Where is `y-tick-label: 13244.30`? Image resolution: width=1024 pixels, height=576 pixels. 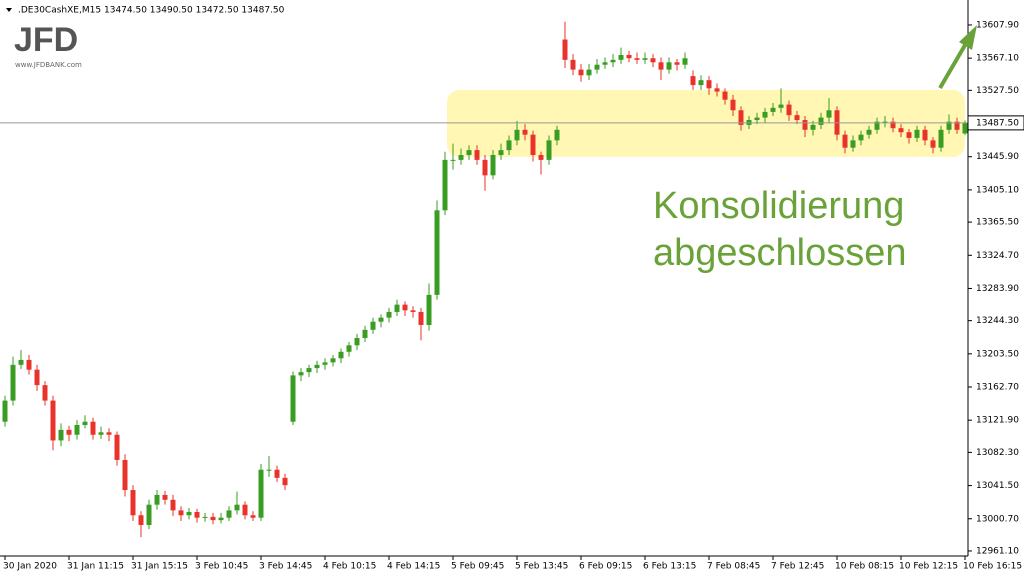 y-tick-label: 13244.30 is located at coordinates (997, 321).